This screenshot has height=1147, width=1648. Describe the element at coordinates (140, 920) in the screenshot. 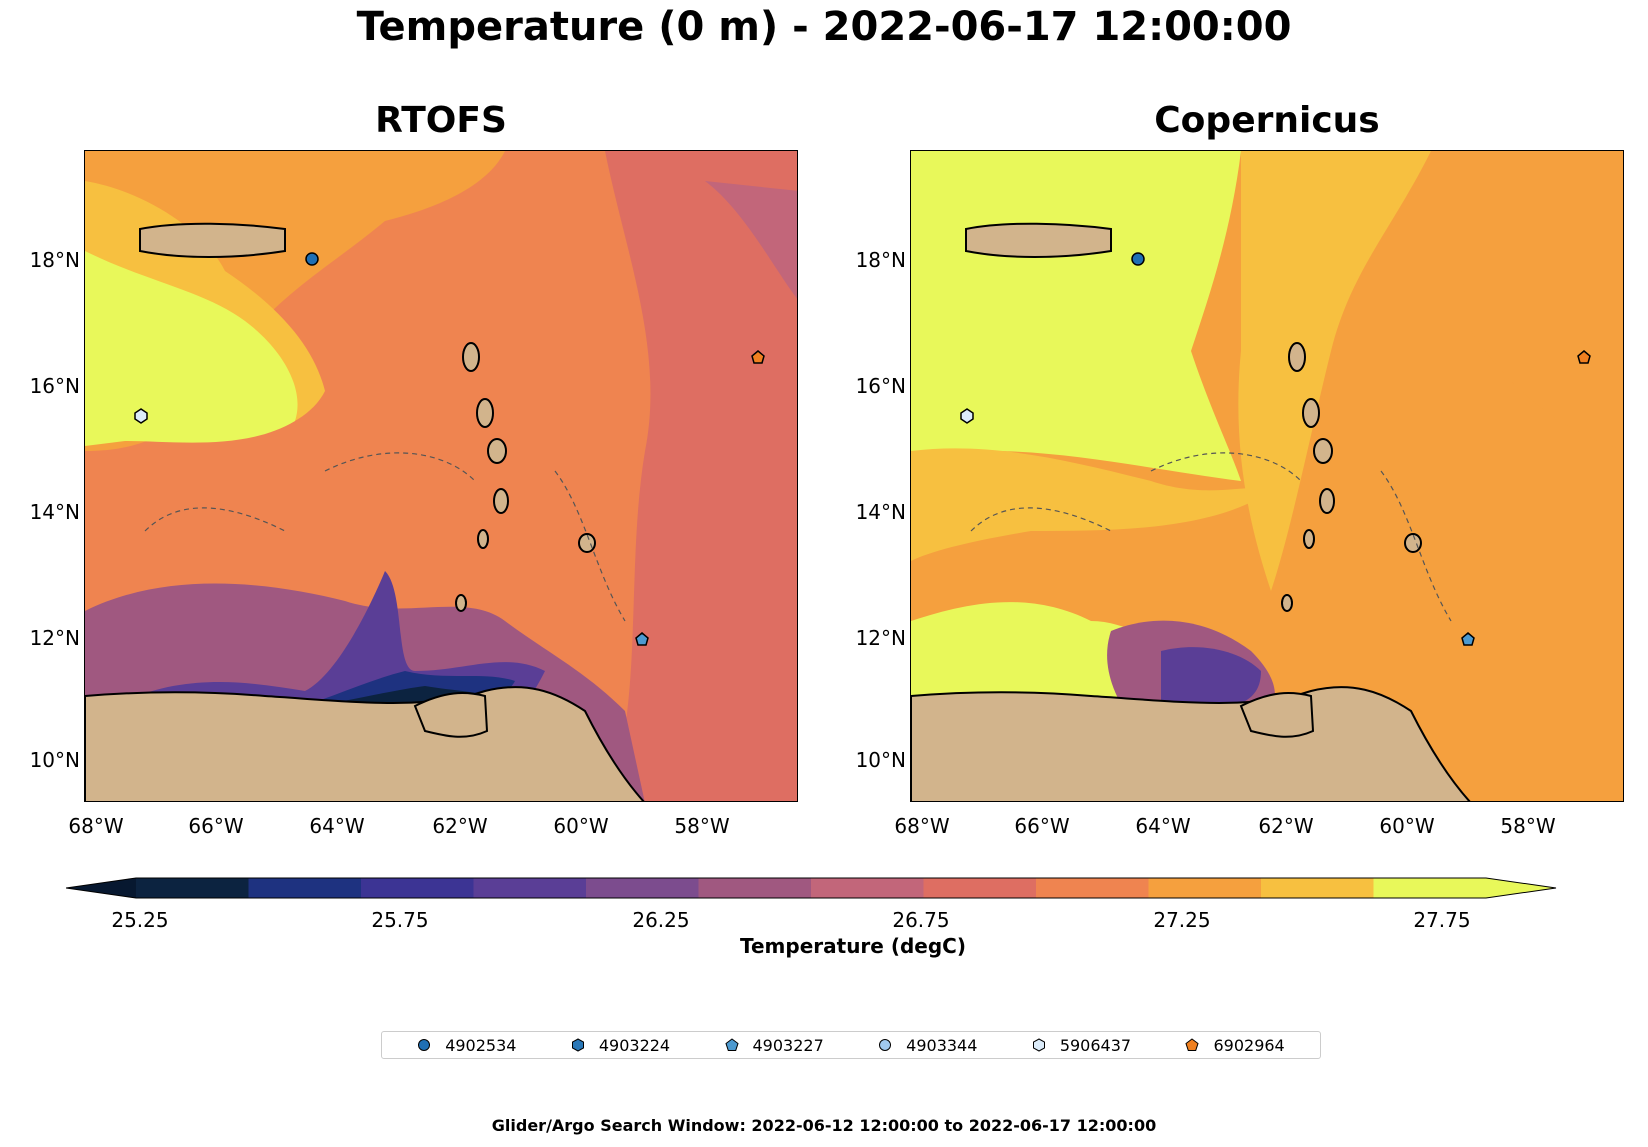

I see `colorbar-tick-label: 25.25` at that location.